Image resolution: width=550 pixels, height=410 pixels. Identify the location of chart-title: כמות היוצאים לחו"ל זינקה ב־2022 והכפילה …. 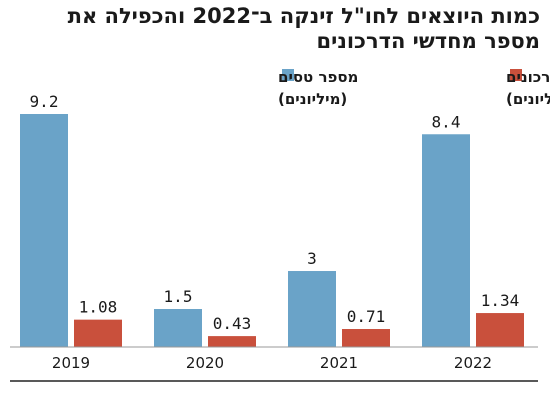
(303, 28).